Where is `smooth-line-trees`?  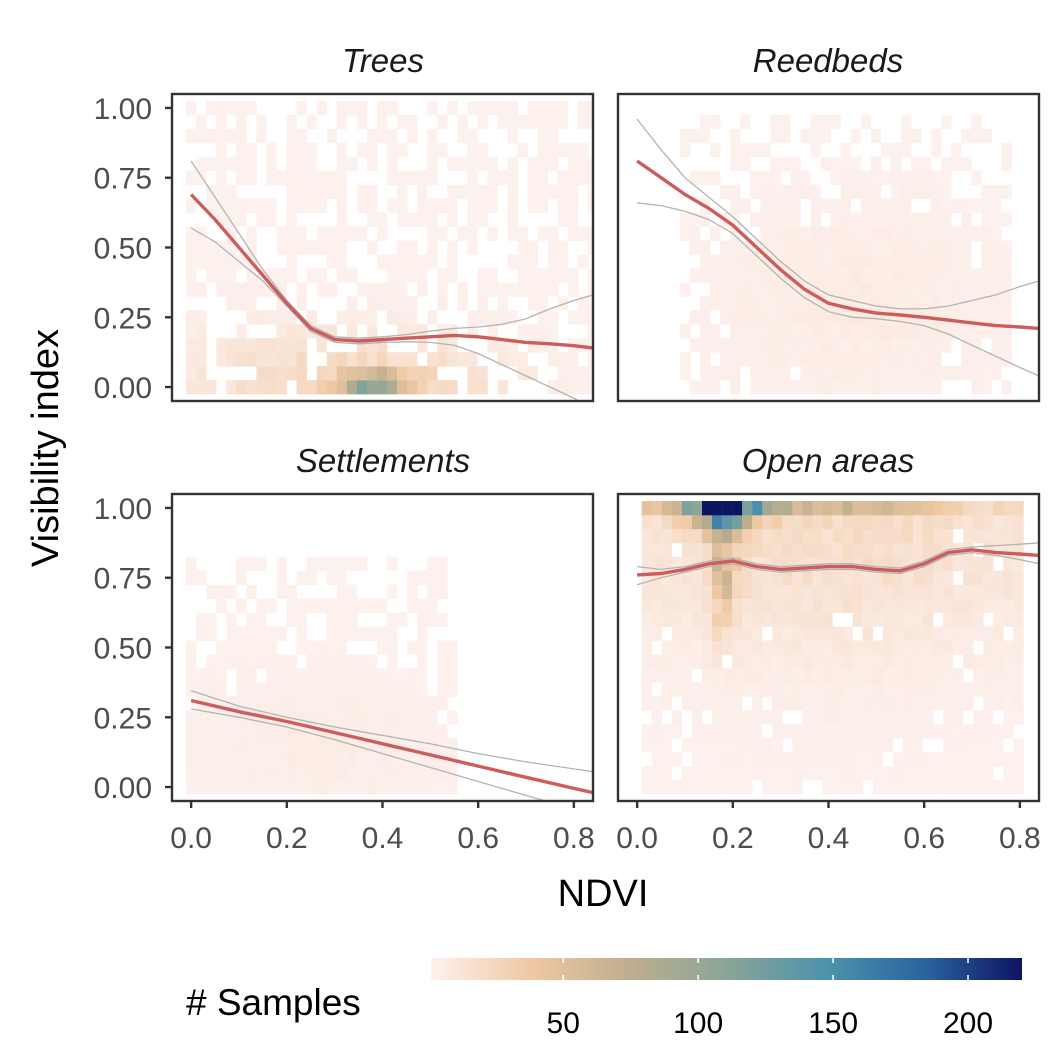
smooth-line-trees is located at coordinates (391, 271).